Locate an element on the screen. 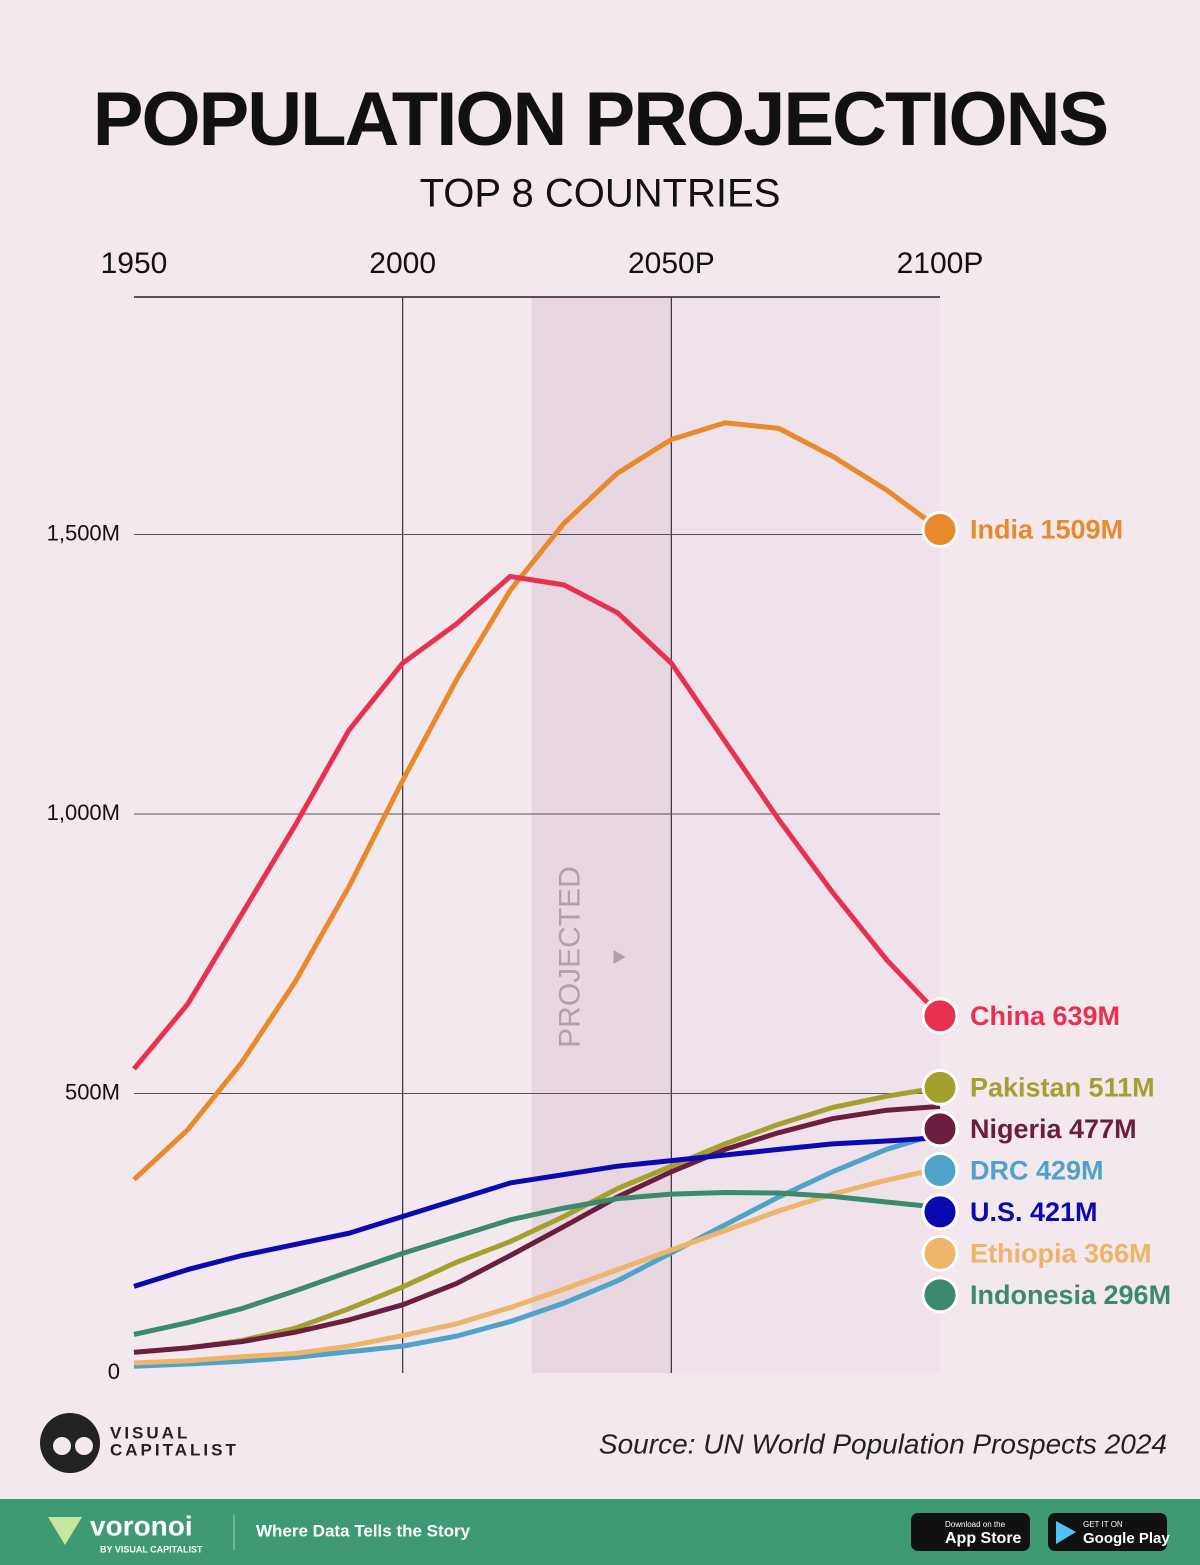  x-tick-label: 2000 is located at coordinates (402, 263).